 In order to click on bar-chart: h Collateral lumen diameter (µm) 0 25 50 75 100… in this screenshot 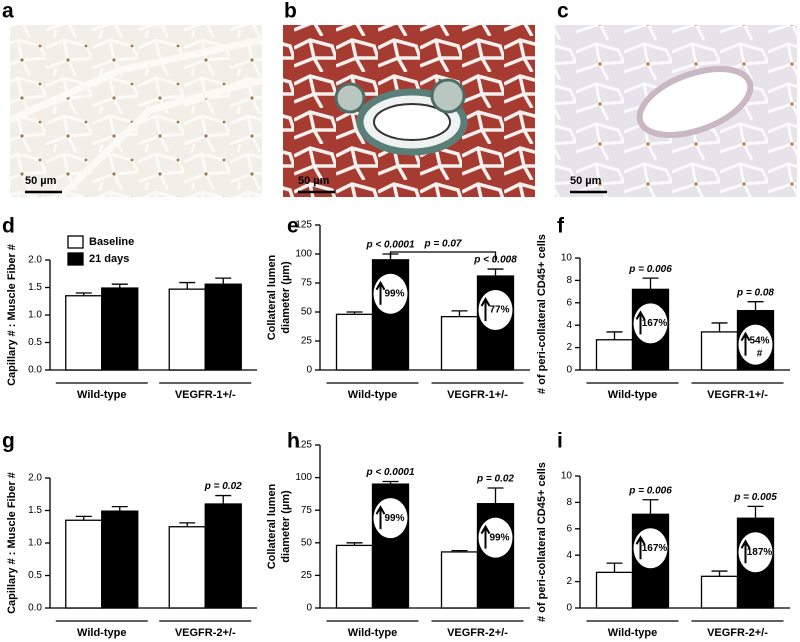, I will do `click(398, 534)`.